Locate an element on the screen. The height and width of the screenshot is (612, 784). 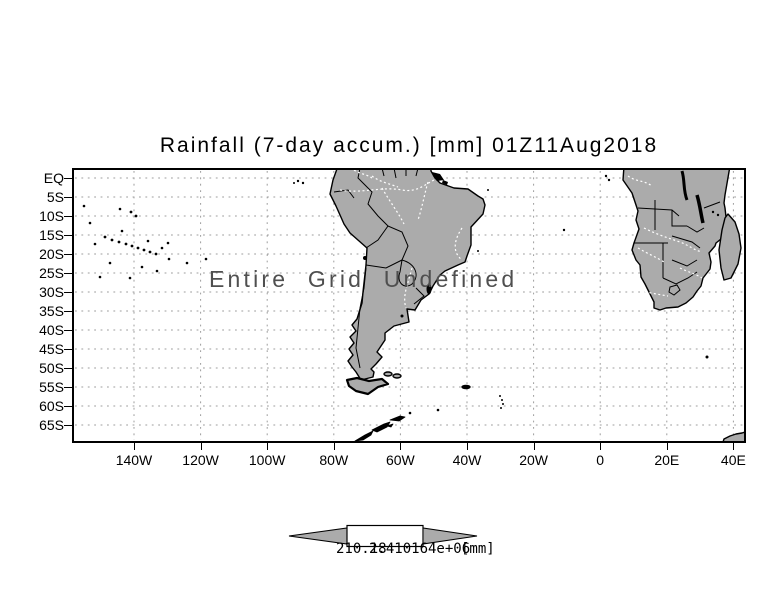
lat-label: 65S is located at coordinates (51, 425).